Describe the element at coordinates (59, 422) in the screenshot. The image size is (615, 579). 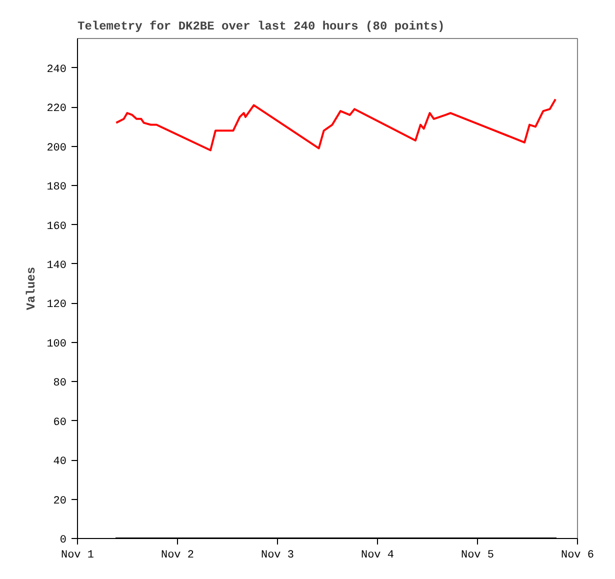
I see `y-tick-label: 60` at that location.